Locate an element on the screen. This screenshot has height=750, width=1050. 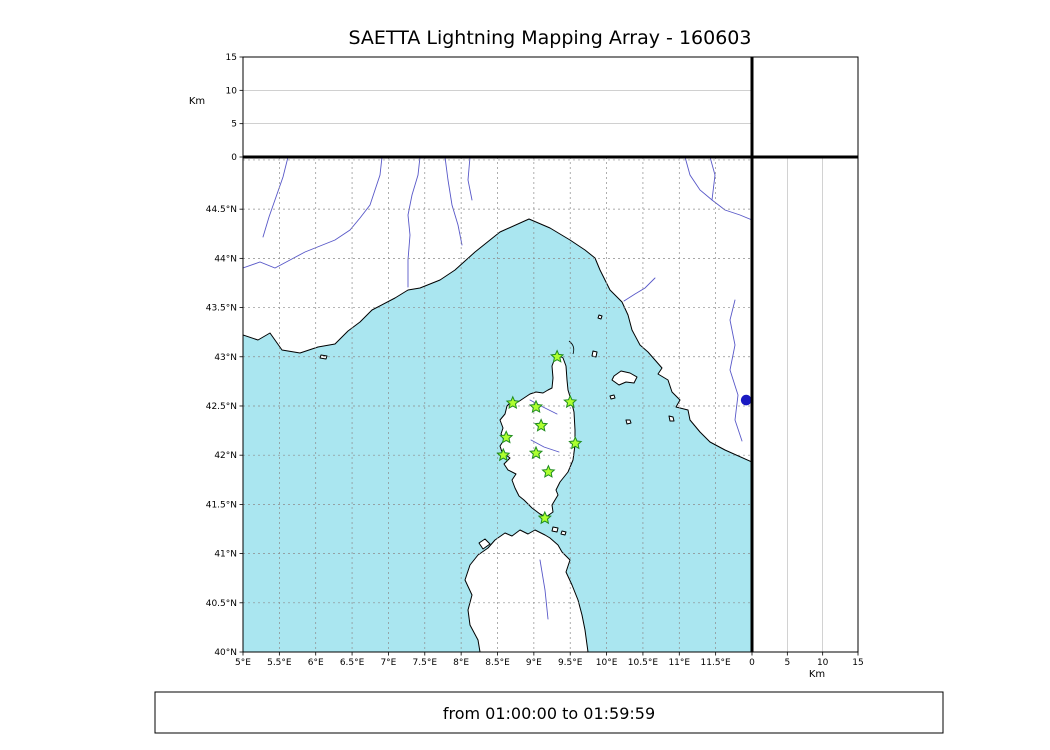
lat-tick-label: 41°N is located at coordinates (225, 555).